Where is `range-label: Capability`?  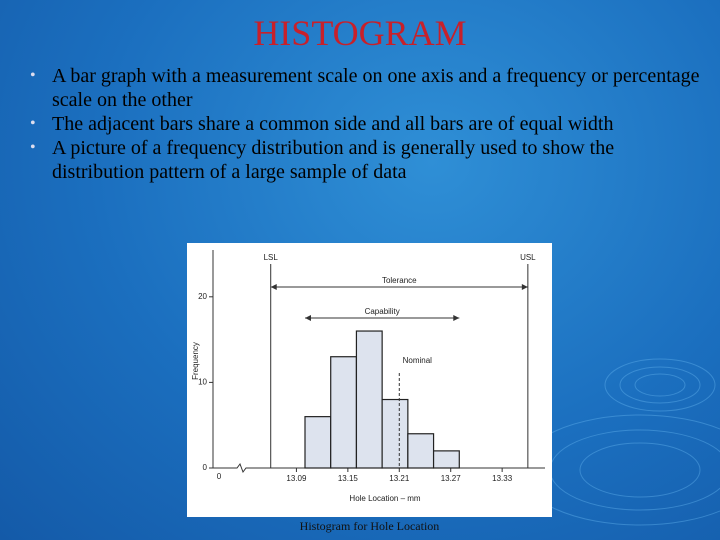 range-label: Capability is located at coordinates (382, 311).